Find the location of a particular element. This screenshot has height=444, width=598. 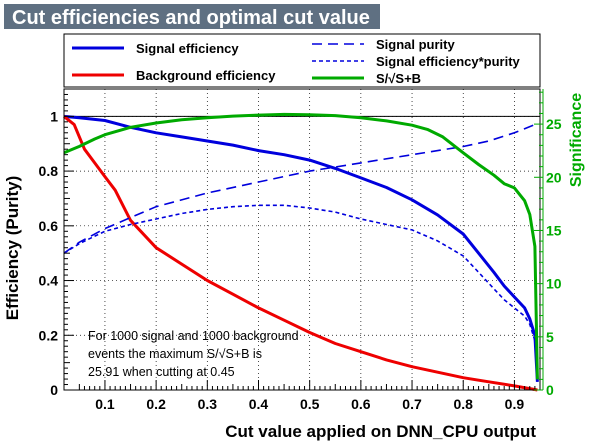

y2-tick-label: 20 is located at coordinates (554, 177).